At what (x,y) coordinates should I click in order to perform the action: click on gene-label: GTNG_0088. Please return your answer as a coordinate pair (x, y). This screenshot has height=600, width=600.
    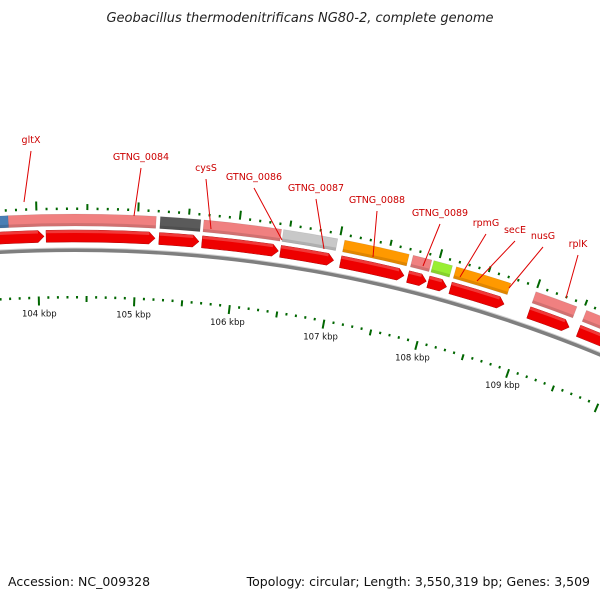
    Looking at the image, I should click on (377, 200).